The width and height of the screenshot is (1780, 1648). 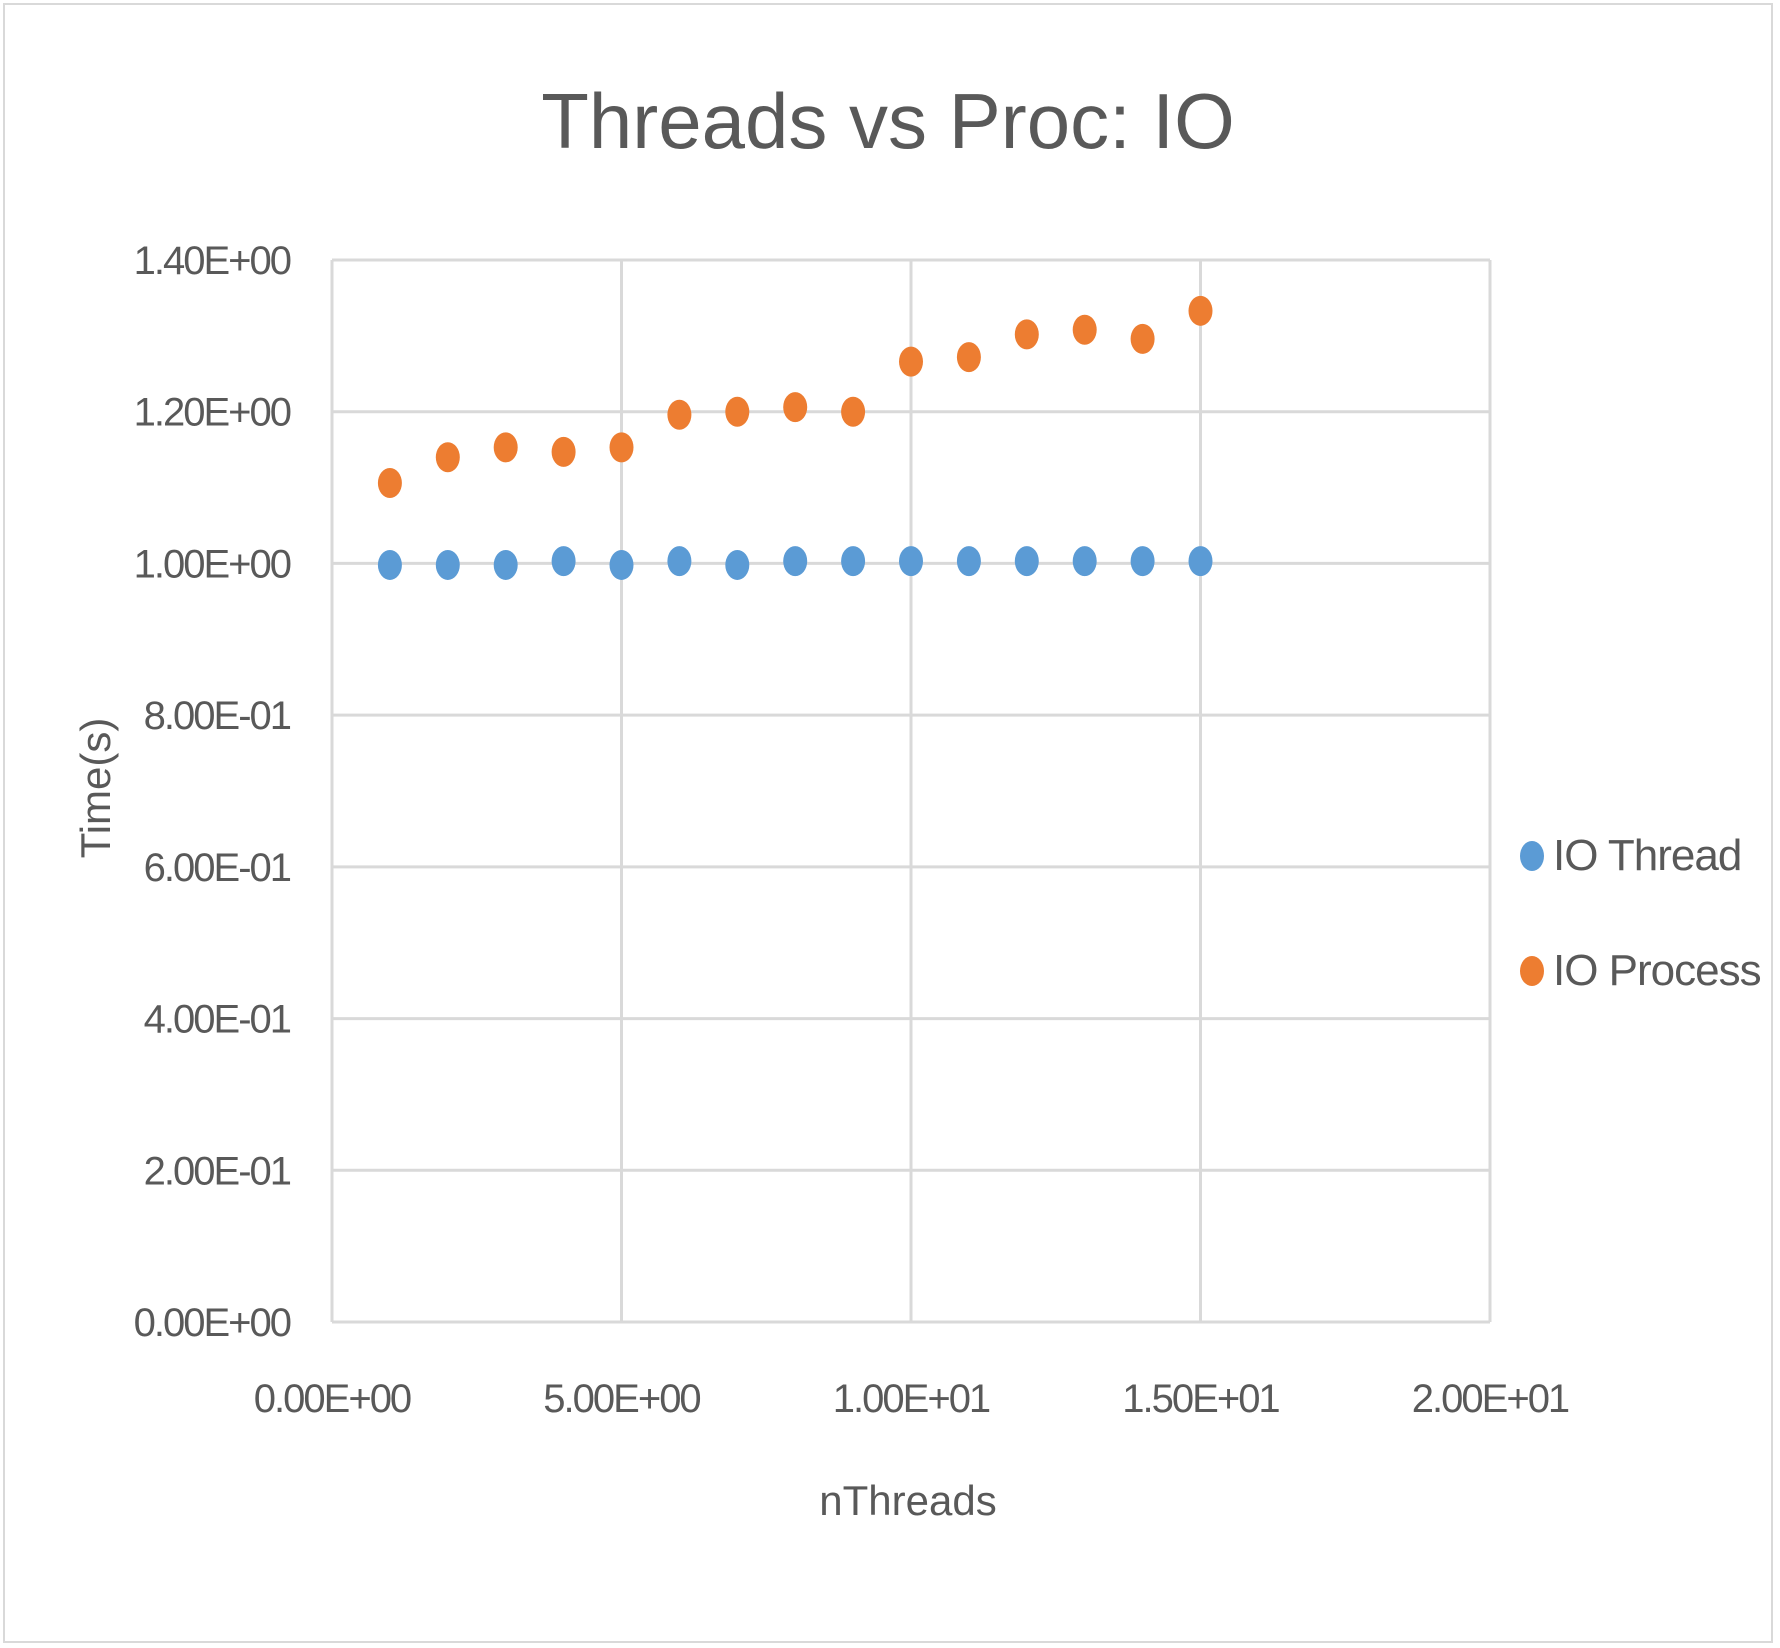 What do you see at coordinates (217, 716) in the screenshot?
I see `y-tick-label: 8.00E-01` at bounding box center [217, 716].